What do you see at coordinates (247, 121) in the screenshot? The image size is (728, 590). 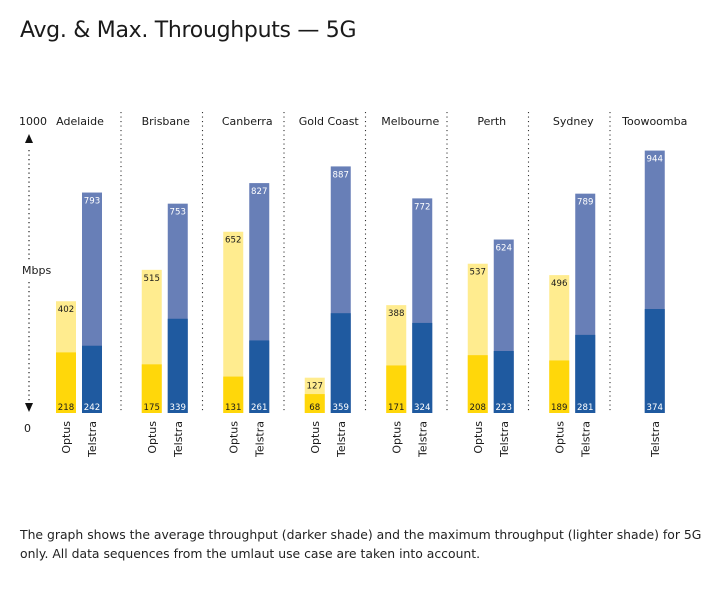 I see `city-label: Canberra` at bounding box center [247, 121].